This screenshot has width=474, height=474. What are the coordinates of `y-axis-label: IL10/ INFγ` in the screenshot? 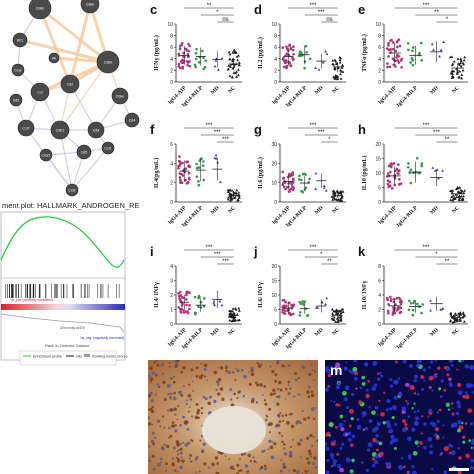 It's located at (365, 294).